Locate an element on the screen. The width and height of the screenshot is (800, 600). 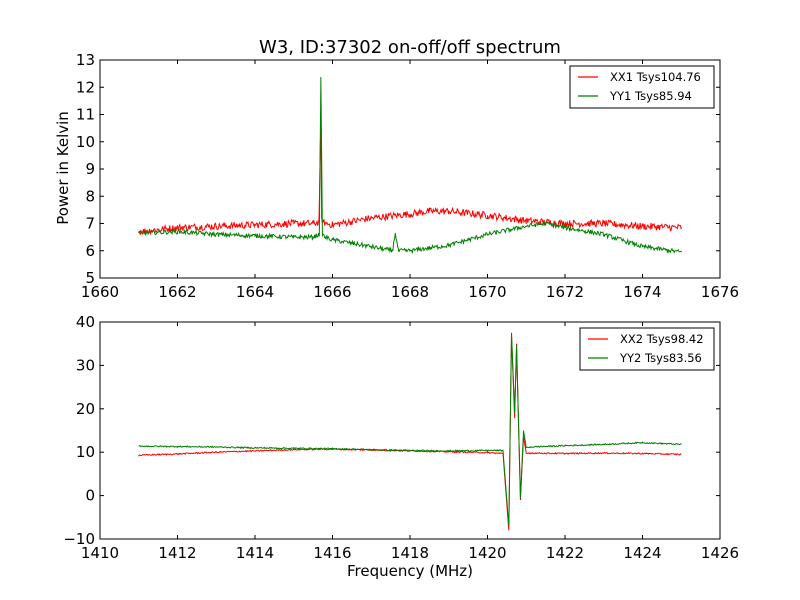
top-legend-box is located at coordinates (642, 87).